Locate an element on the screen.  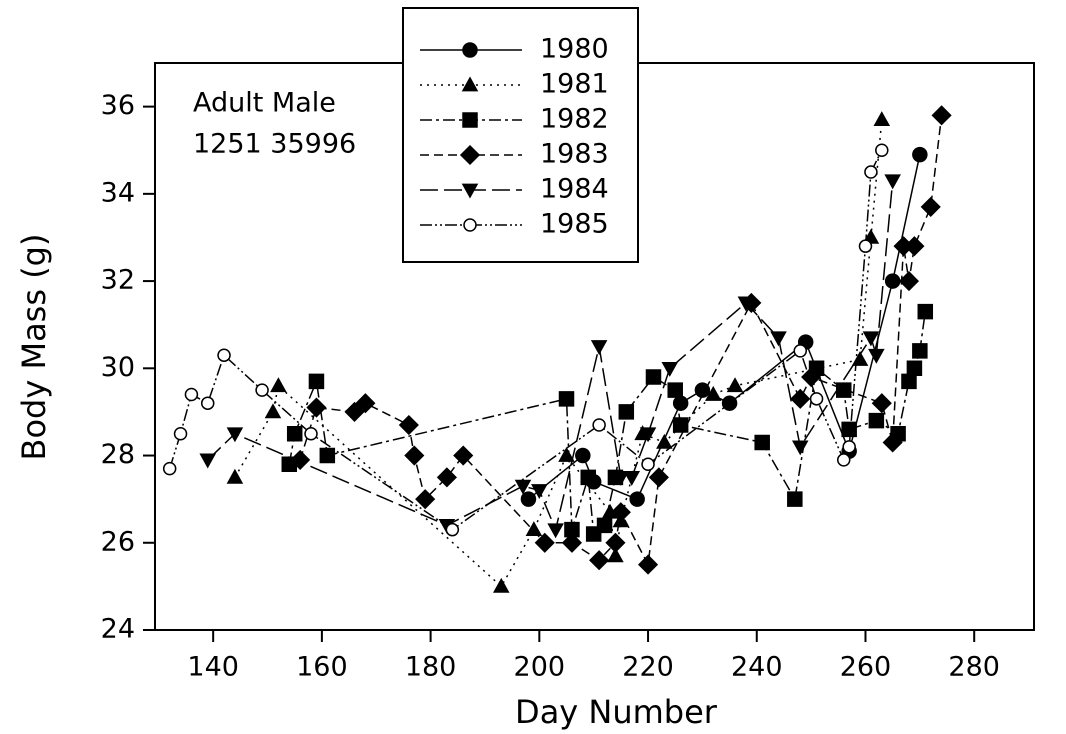
y-axis-title: Body Mass (g) is located at coordinates (34, 347).